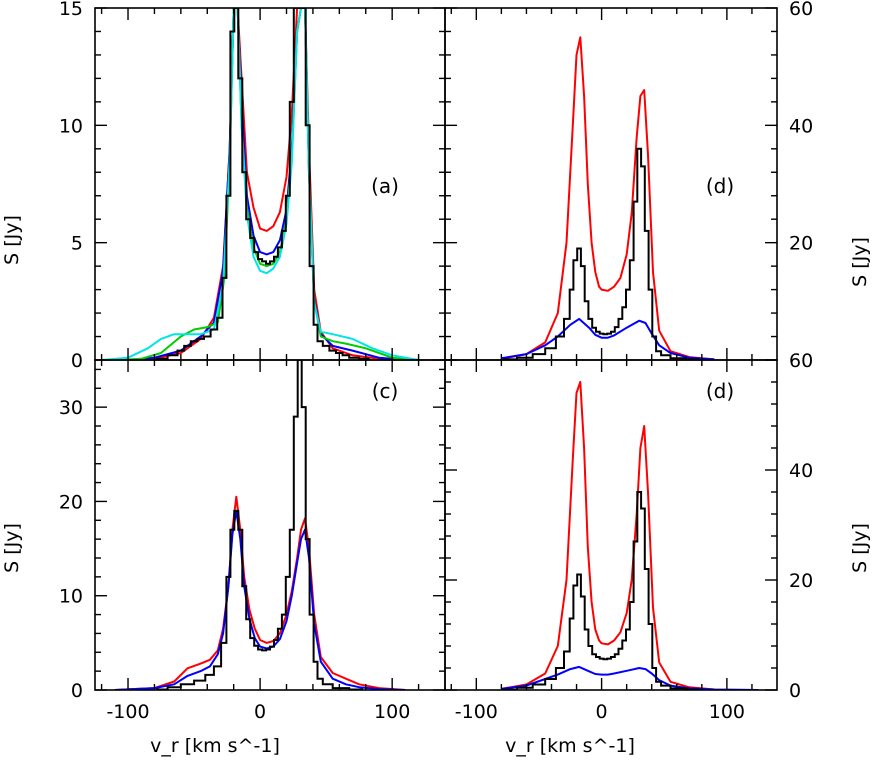 This screenshot has height=777, width=872. I want to click on y-axis-label-bottom-right: S [Jy], so click(860, 548).